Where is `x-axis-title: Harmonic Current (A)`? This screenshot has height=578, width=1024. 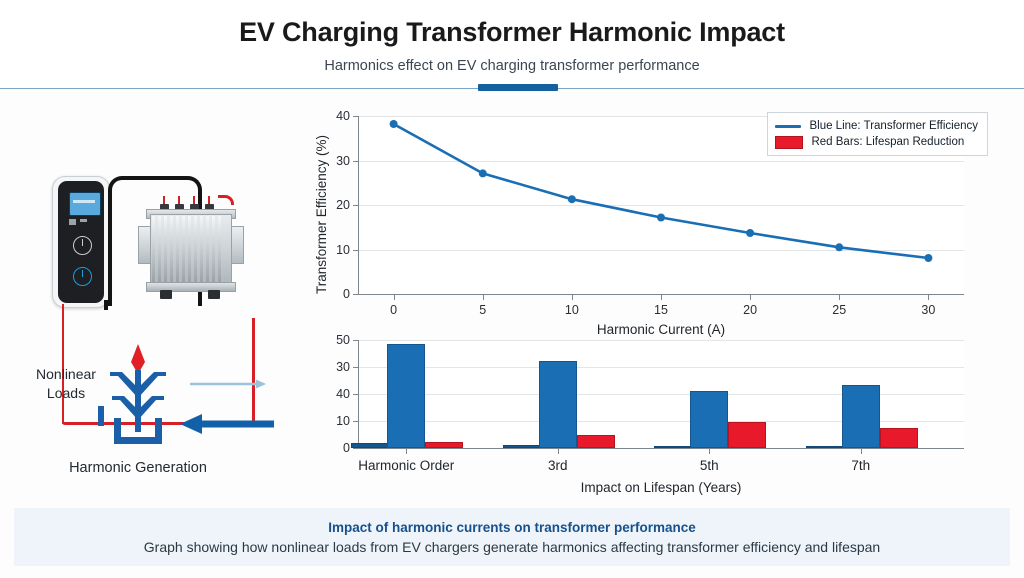
x-axis-title: Harmonic Current (A) is located at coordinates (661, 329).